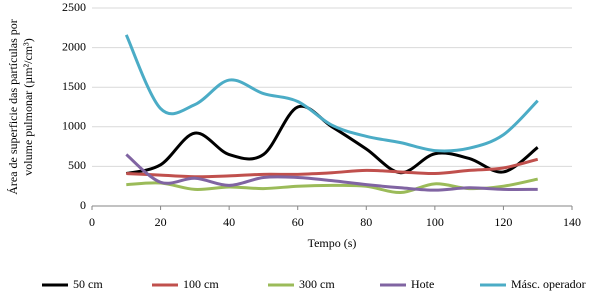  I want to click on y-tick-label: 500, so click(77, 165).